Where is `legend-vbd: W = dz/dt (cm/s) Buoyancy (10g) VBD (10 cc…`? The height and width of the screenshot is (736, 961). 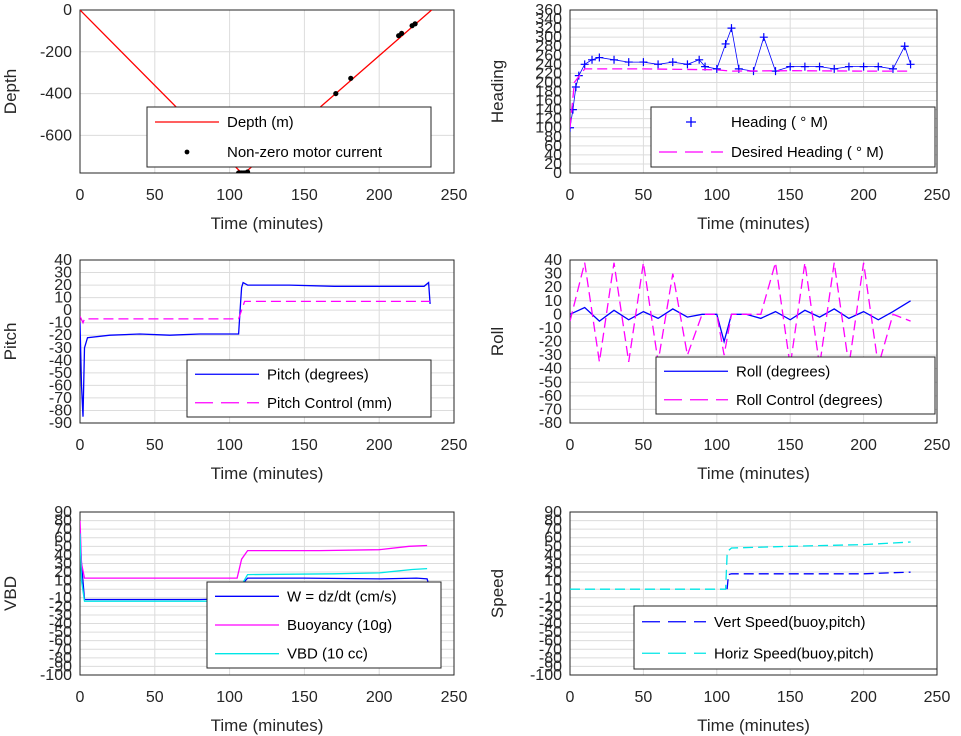 legend-vbd: W = dz/dt (cm/s) Buoyancy (10g) VBD (10 cc… is located at coordinates (324, 625).